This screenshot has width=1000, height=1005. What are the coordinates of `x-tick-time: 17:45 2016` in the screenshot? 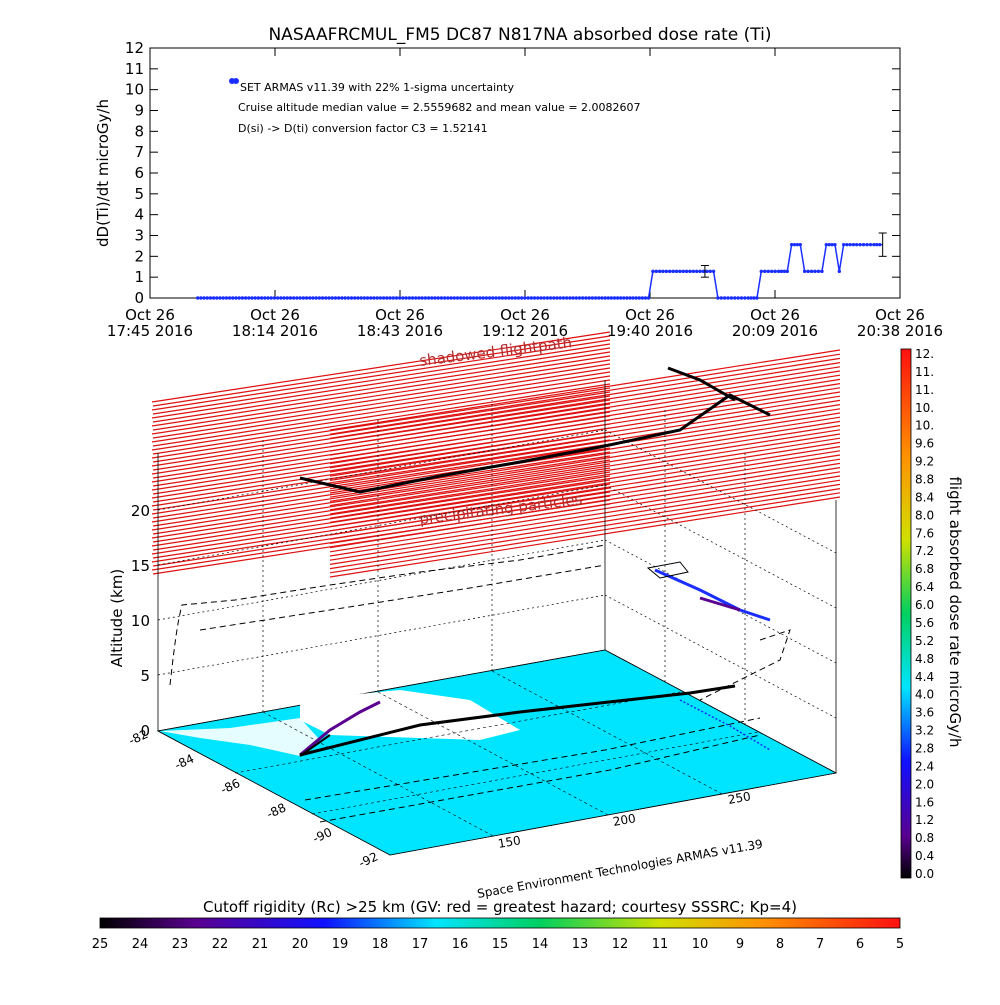 It's located at (150, 331).